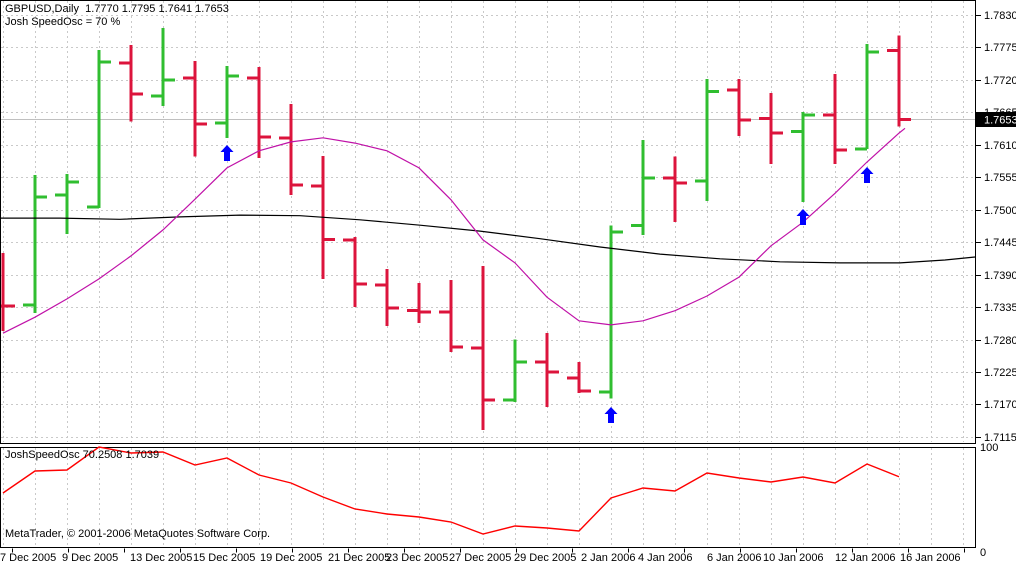 The height and width of the screenshot is (566, 1016). What do you see at coordinates (930, 558) in the screenshot?
I see `date-axis-label: 16 Jan 2006` at bounding box center [930, 558].